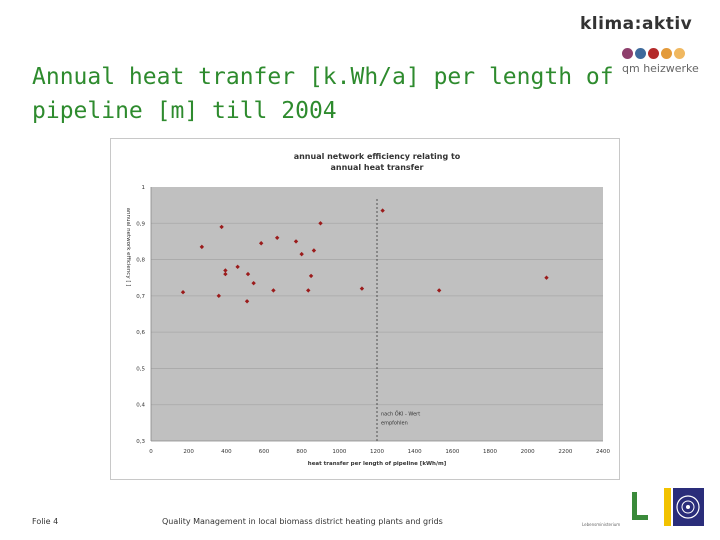 This screenshot has width=720, height=540. Describe the element at coordinates (45, 521) in the screenshot. I see `footer-slide-number: Folie 4` at that location.